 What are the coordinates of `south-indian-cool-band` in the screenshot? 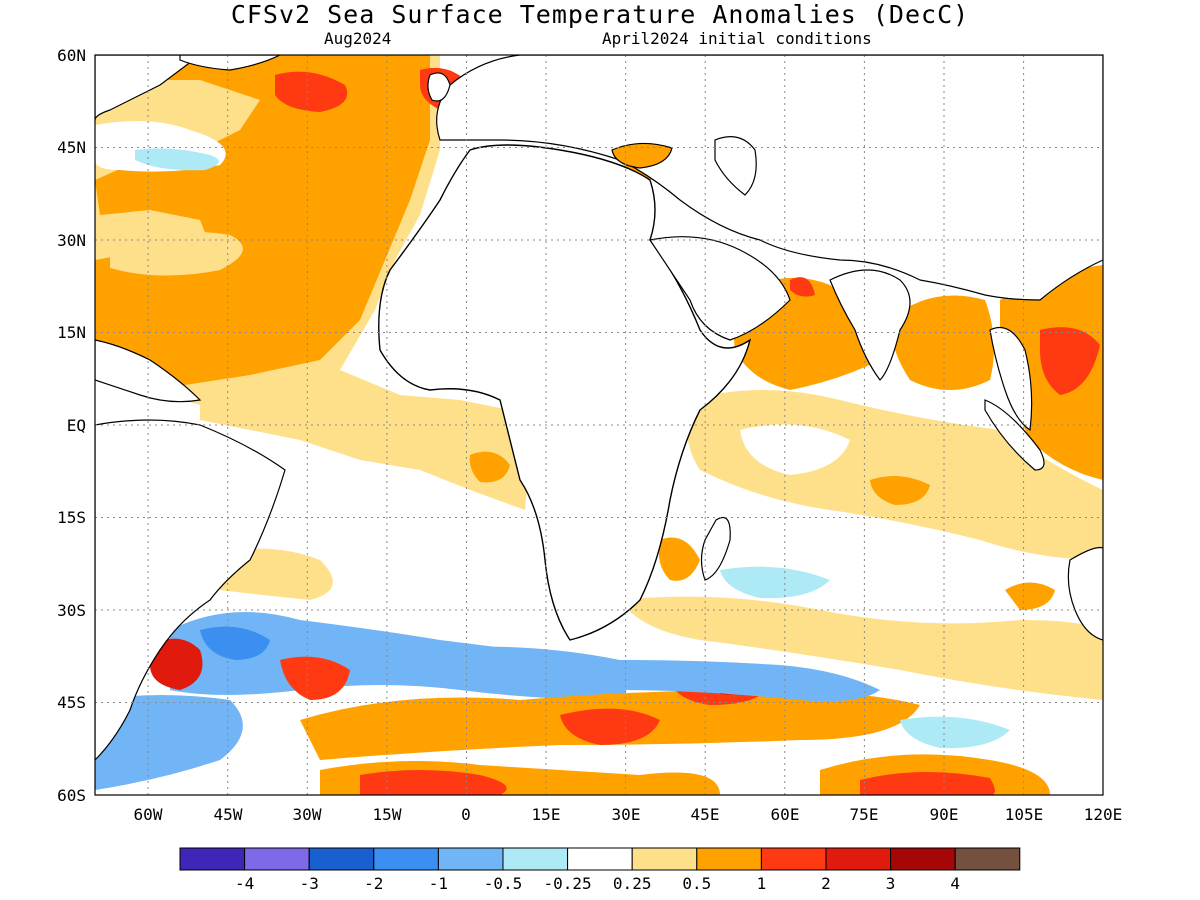 It's located at (775, 582).